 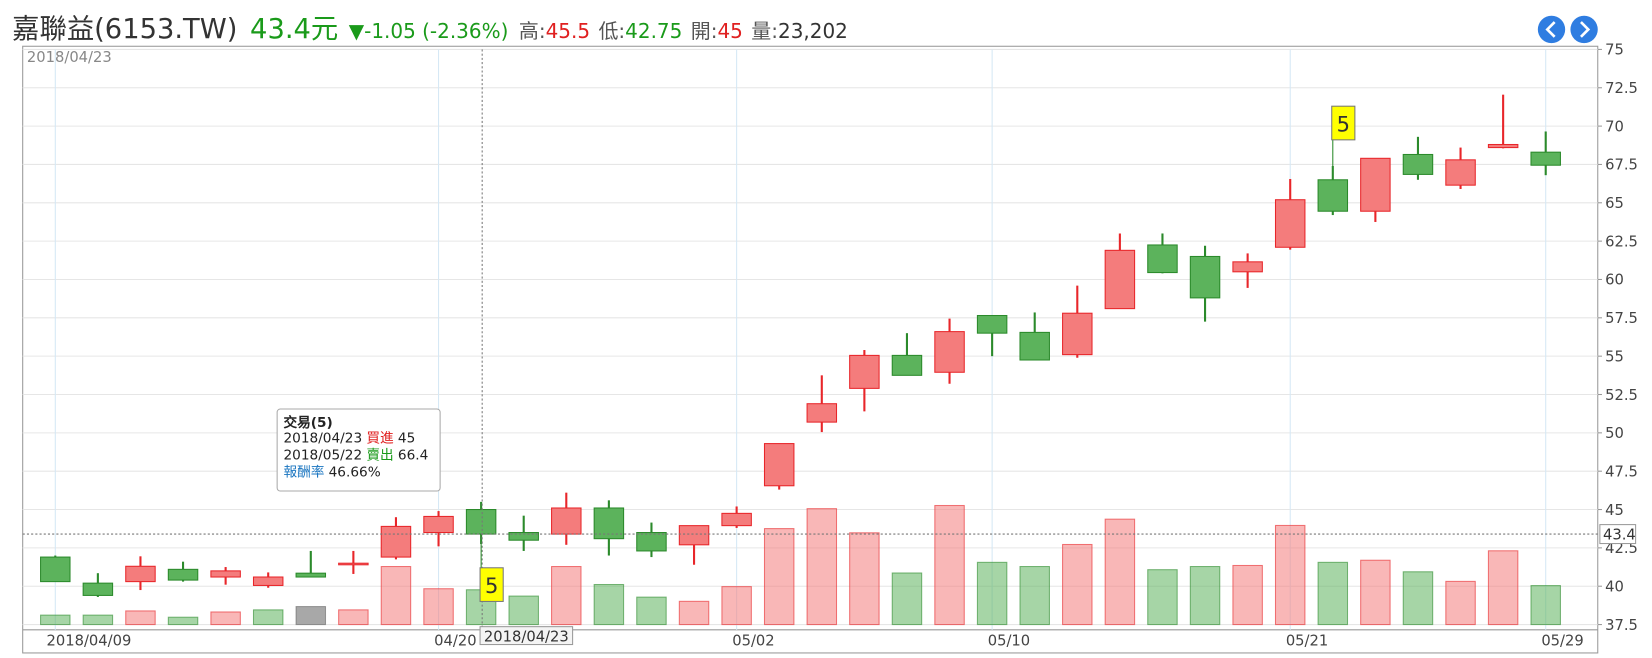 What do you see at coordinates (764, 31) in the screenshot?
I see `volume-label: 量:` at bounding box center [764, 31].